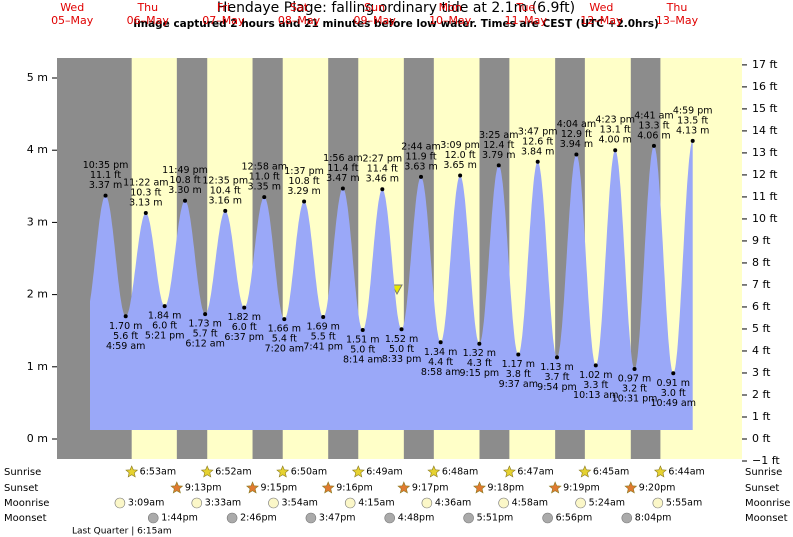 Image resolution: width=793 pixels, height=537 pixels. Describe the element at coordinates (498, 135) in the screenshot. I see `tide-time: 3:25 am` at that location.